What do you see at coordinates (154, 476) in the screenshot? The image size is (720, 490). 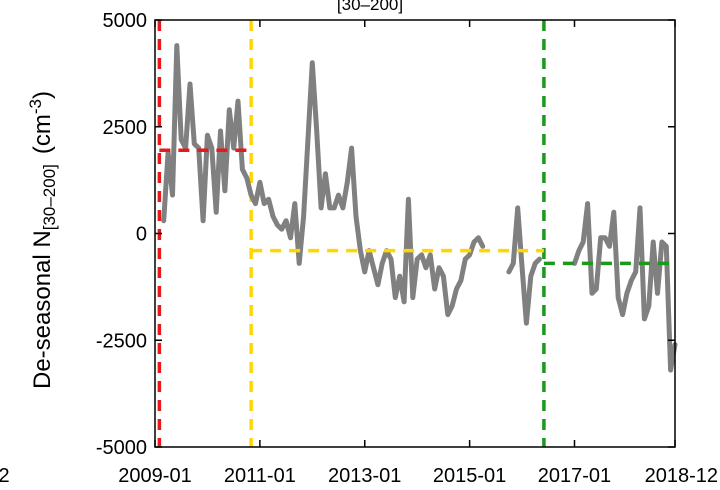 I see `x-tick-label: 2009-01` at bounding box center [154, 476].